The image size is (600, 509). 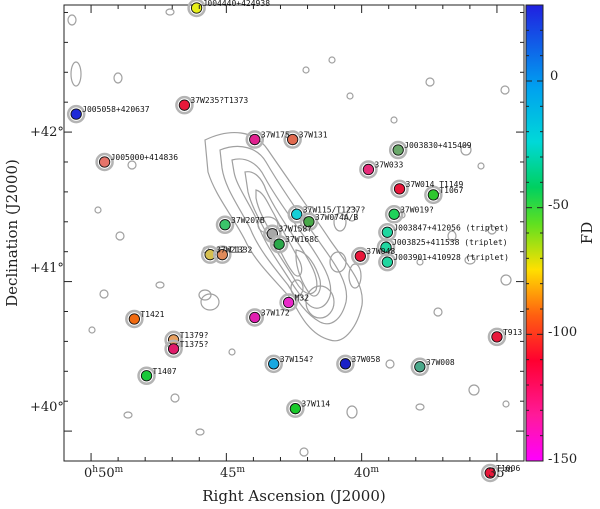 I want to click on source-label: J005058+420637, so click(x=116, y=109).